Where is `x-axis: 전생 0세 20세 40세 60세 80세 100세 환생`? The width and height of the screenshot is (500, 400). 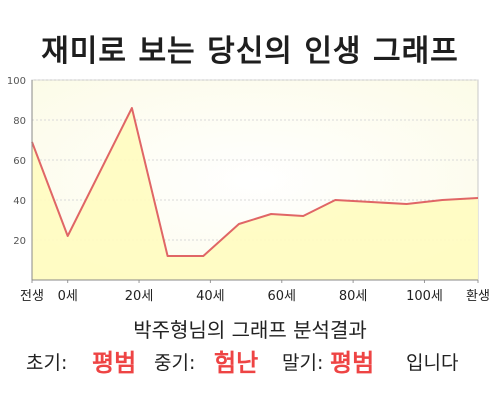 x-axis: 전생 0세 20세 40세 60세 80세 100세 환생 is located at coordinates (255, 292).